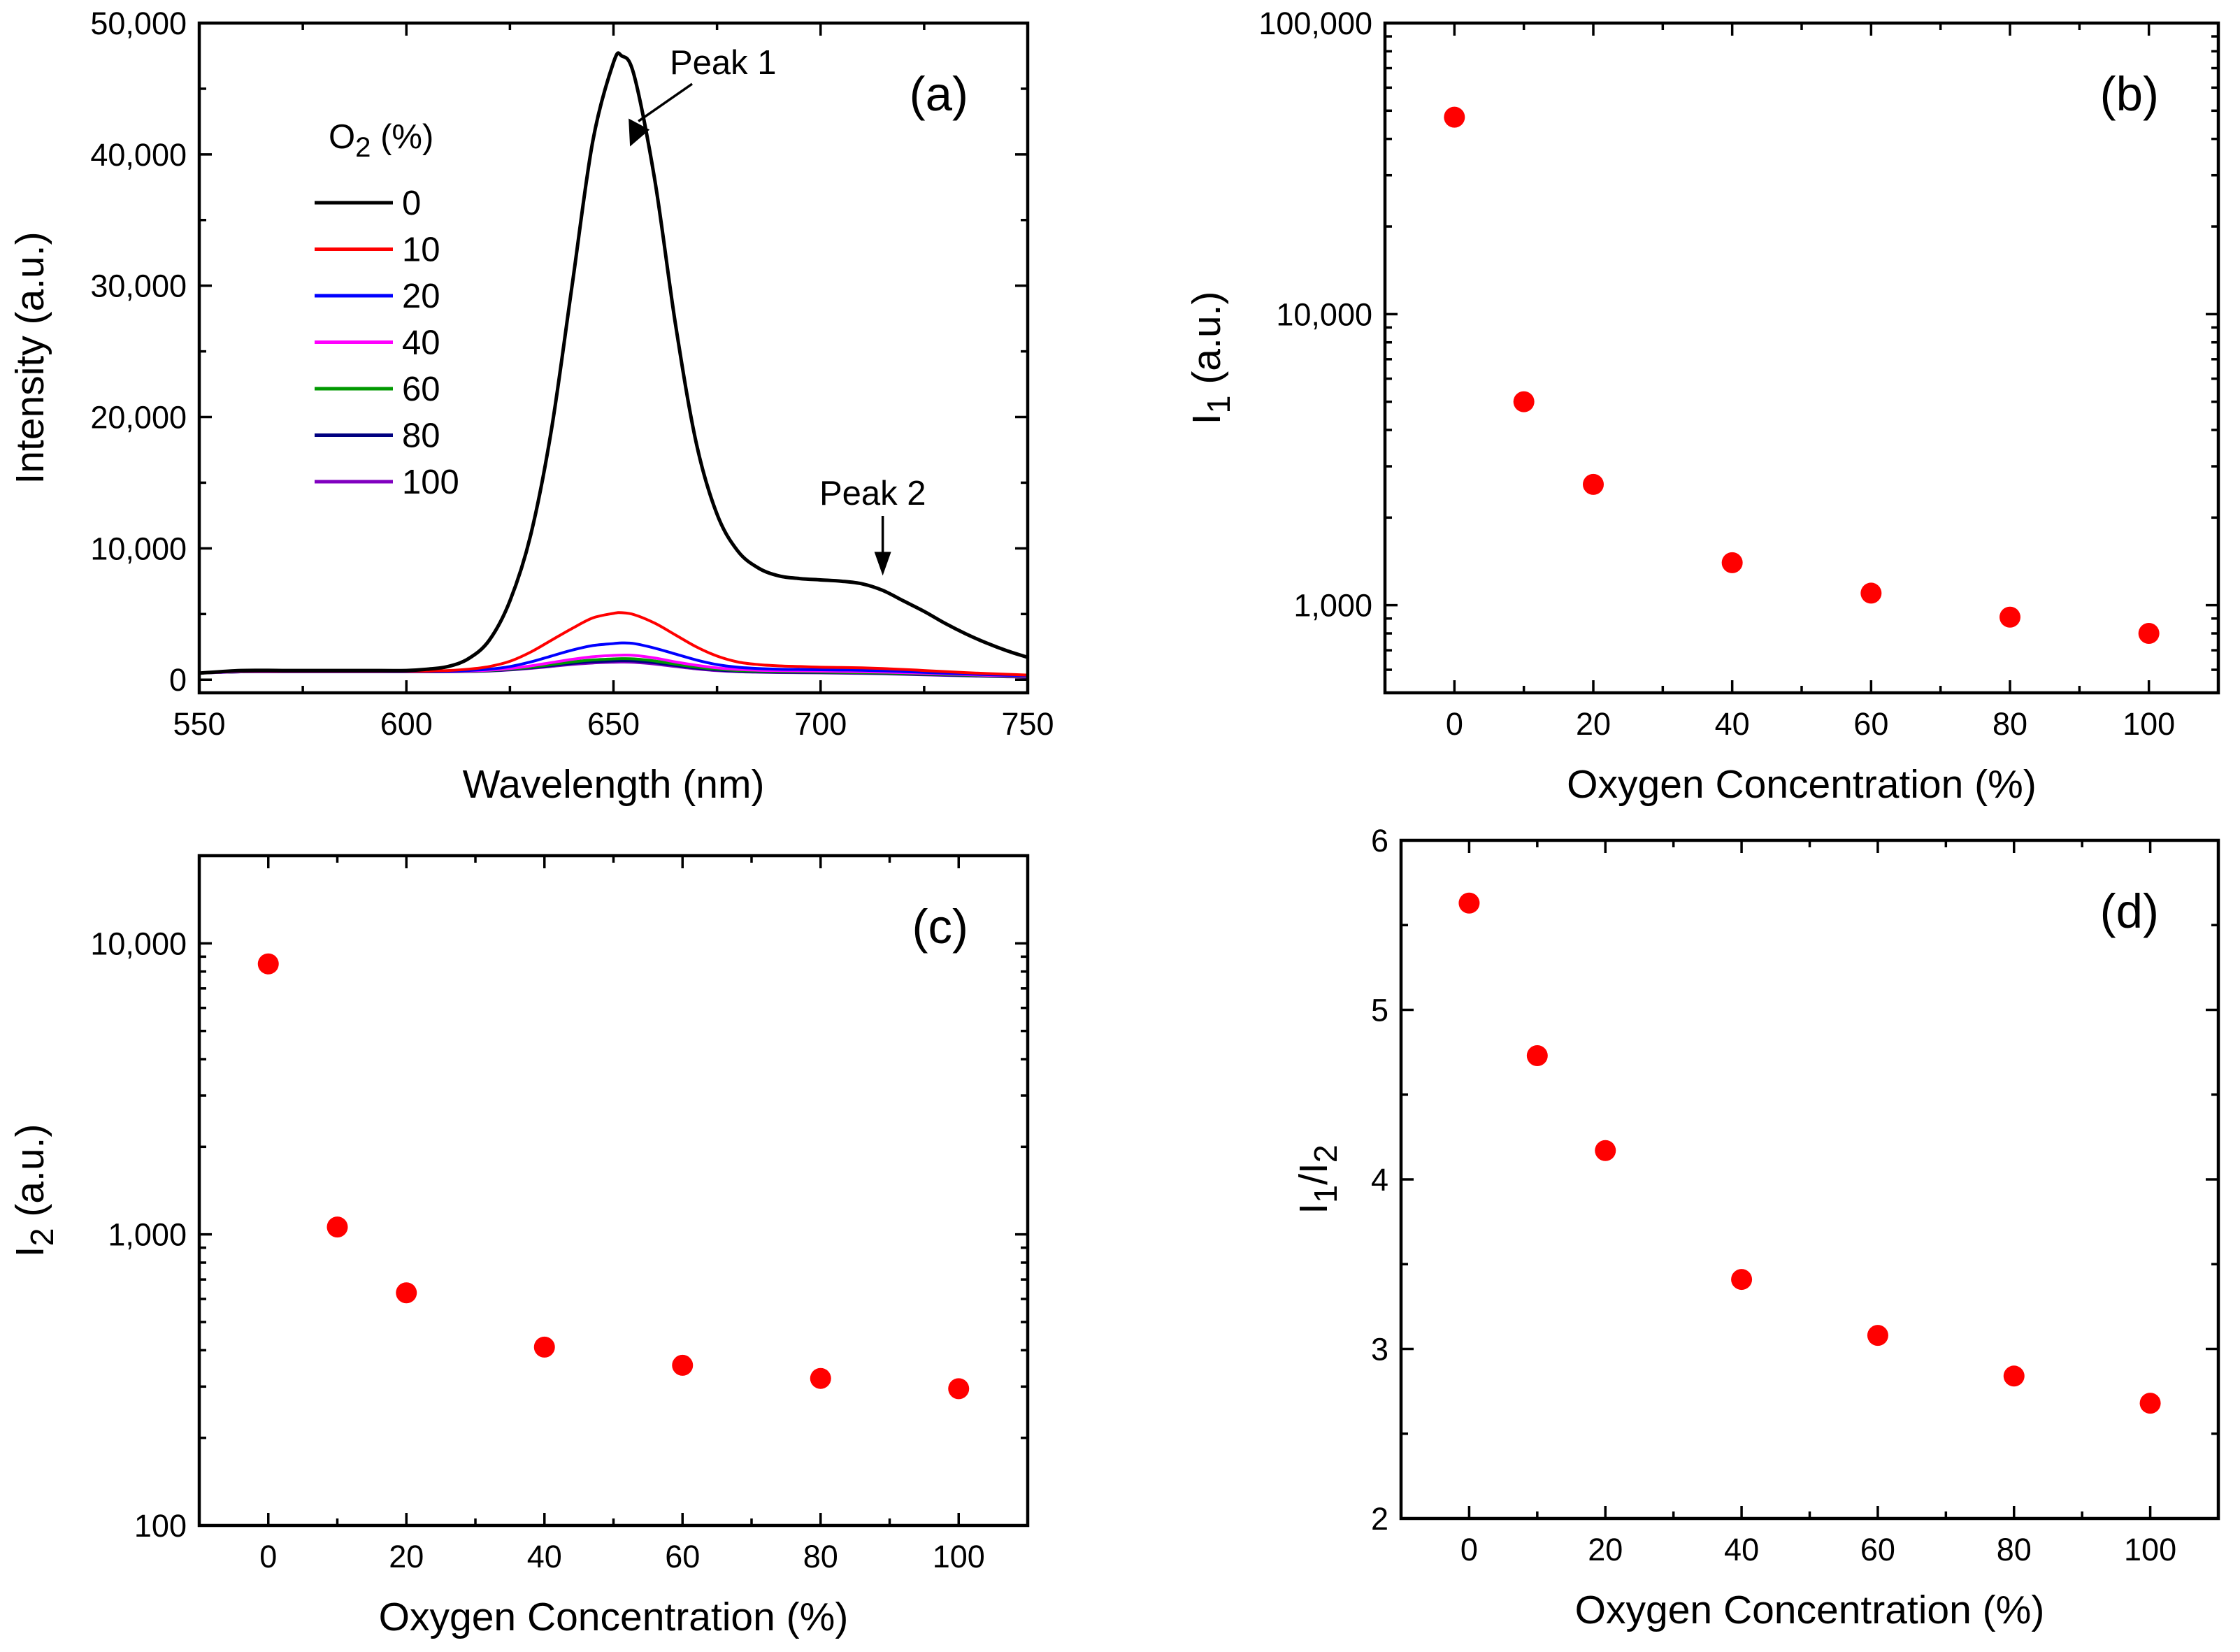  I want to click on y-tick-label: 100,000, so click(1315, 24).